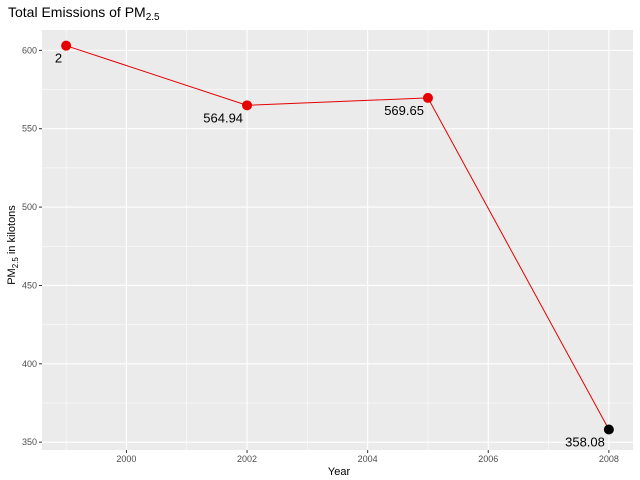 The image size is (640, 480). Describe the element at coordinates (609, 459) in the screenshot. I see `x-tick-label: 2008` at that location.